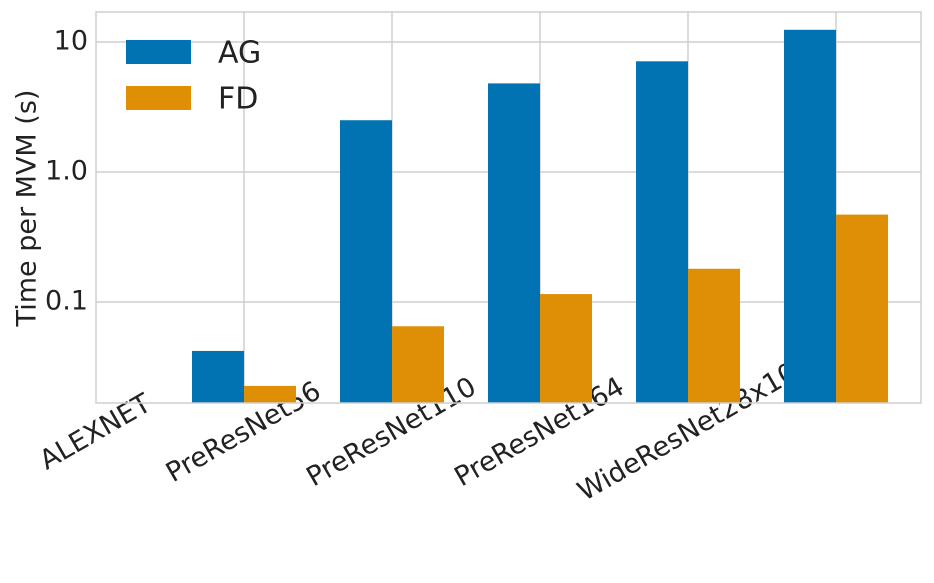 This screenshot has height=583, width=934. What do you see at coordinates (27, 209) in the screenshot?
I see `y-axis-label: Time per MVM (s)` at bounding box center [27, 209].